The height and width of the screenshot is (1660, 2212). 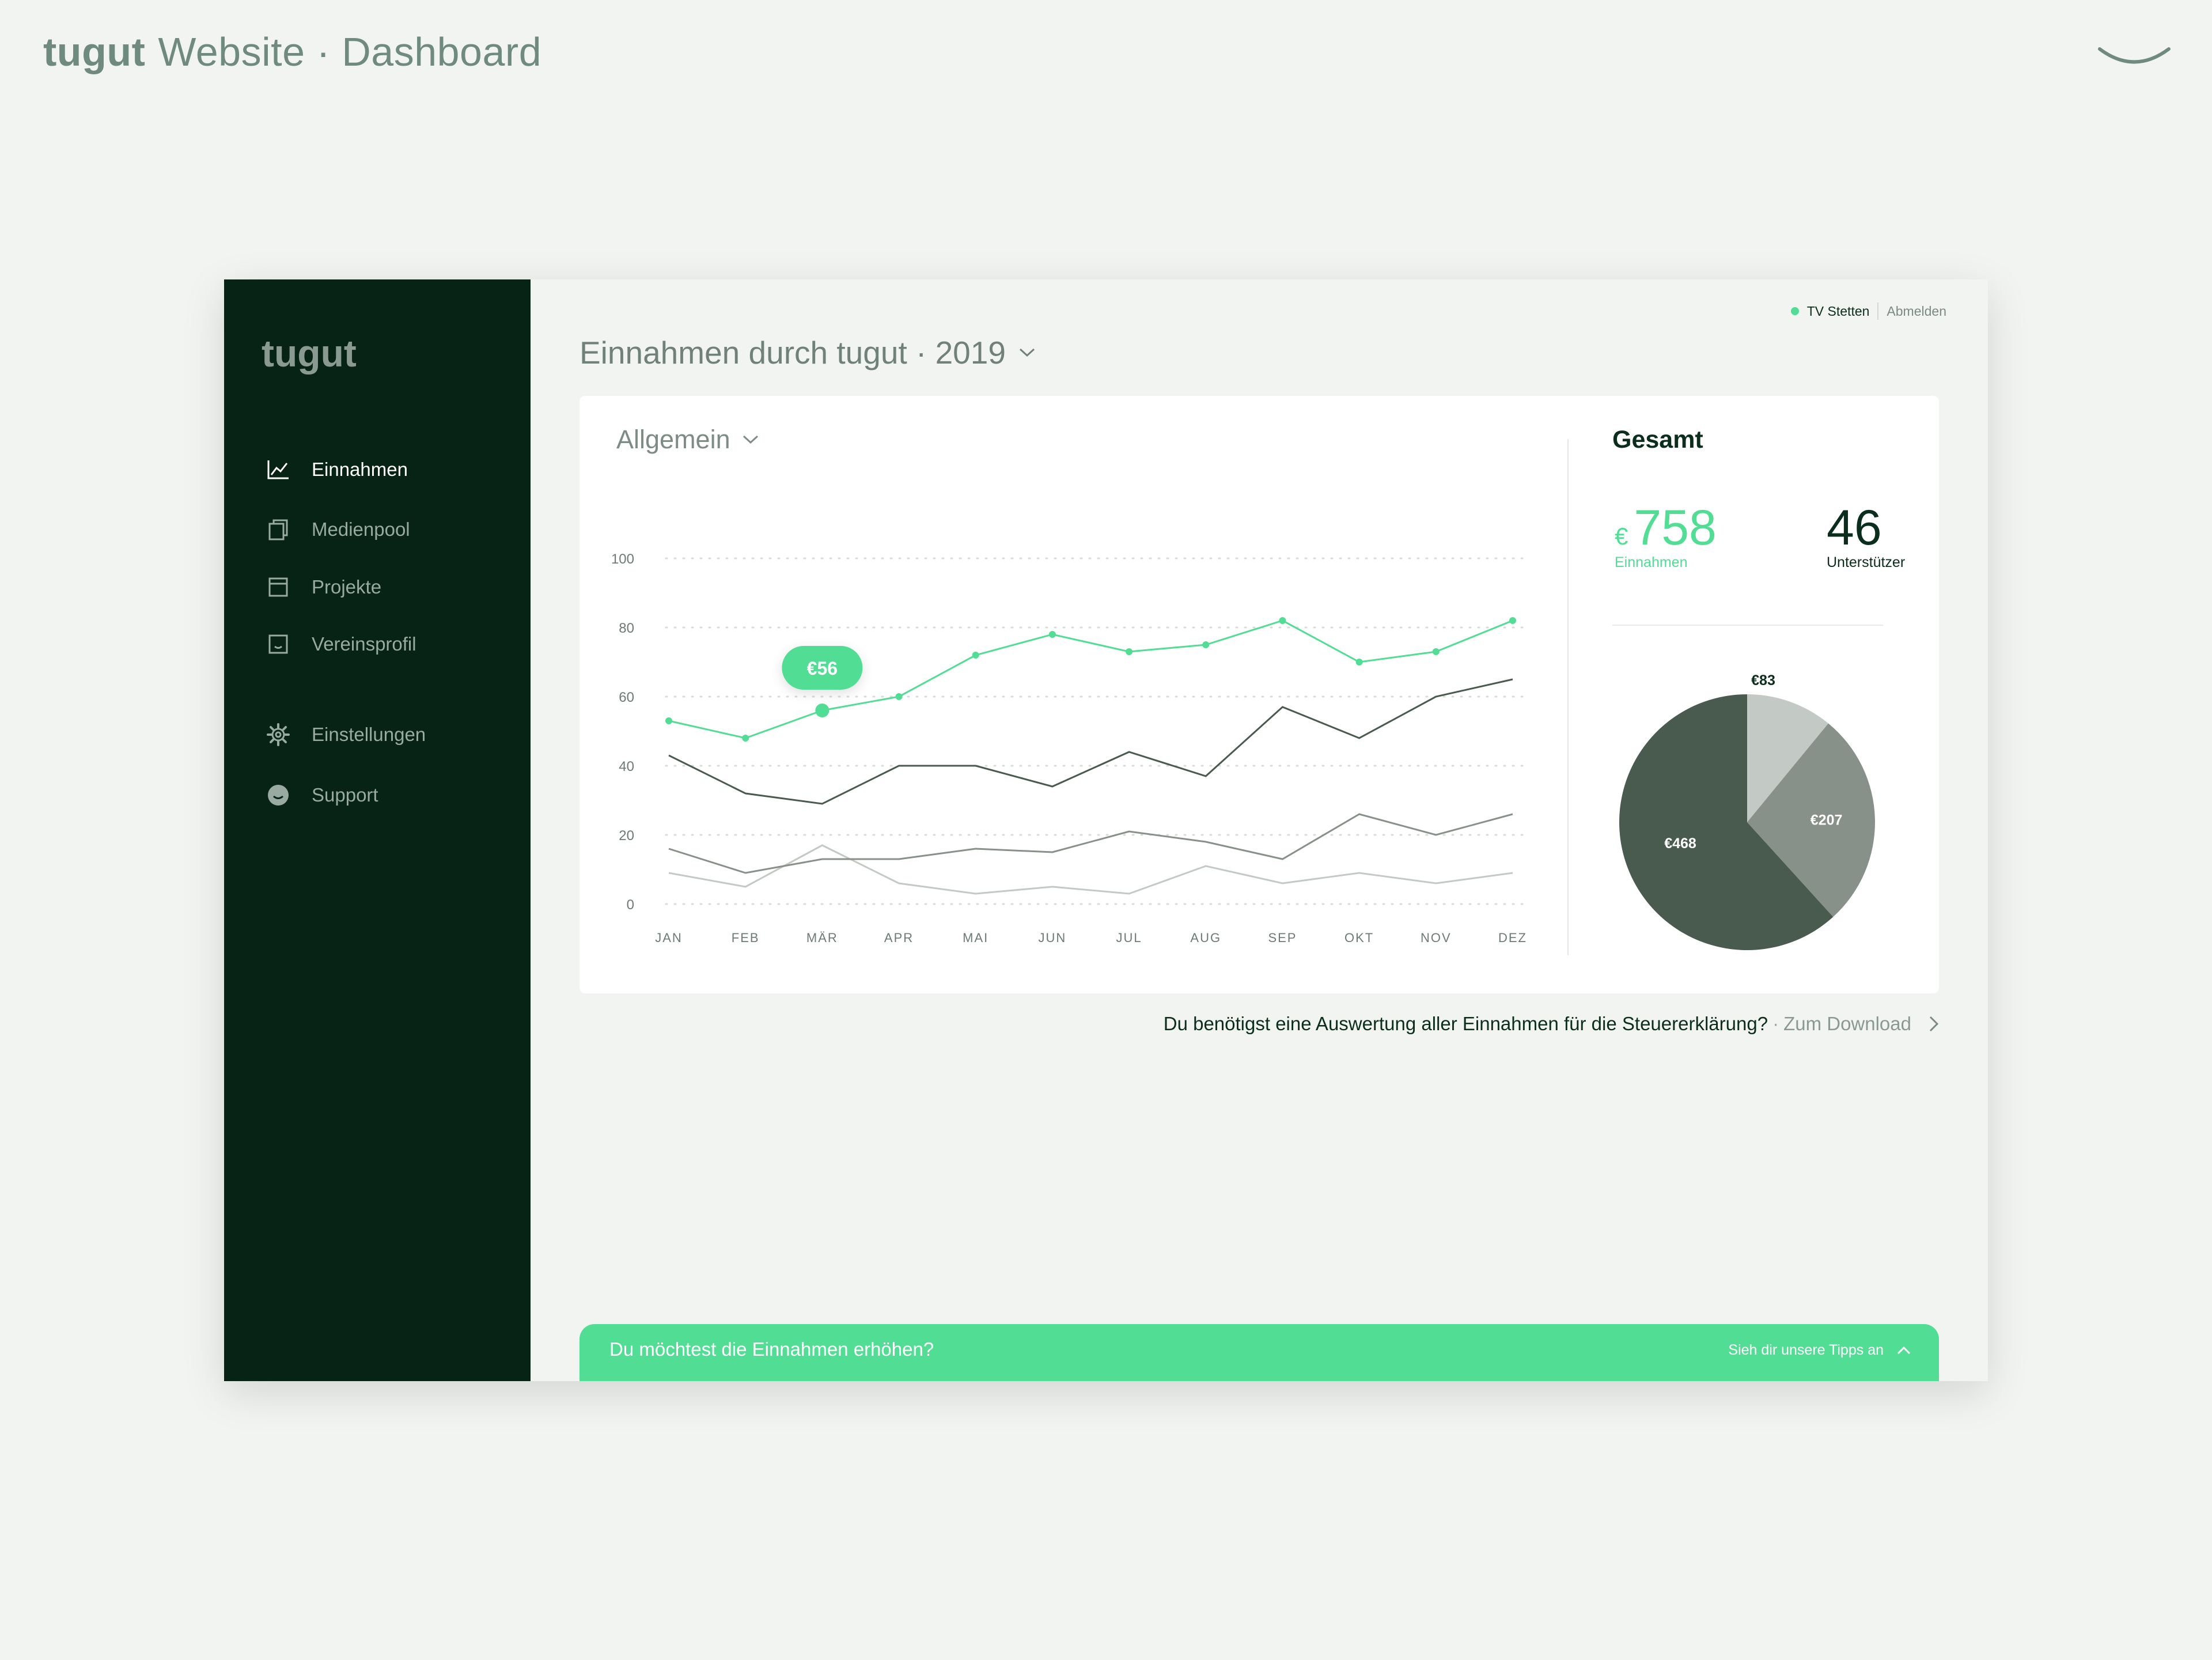 What do you see at coordinates (1854, 527) in the screenshot?
I see `total-supporters-value: 46` at bounding box center [1854, 527].